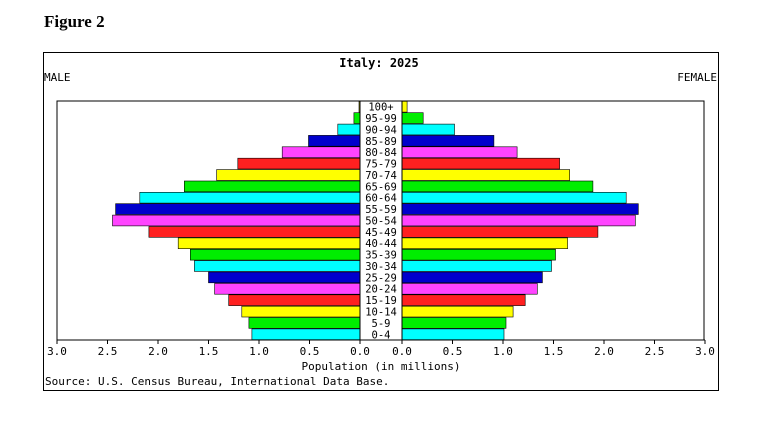 Image resolution: width=771 pixels, height=427 pixels. What do you see at coordinates (453, 351) in the screenshot?
I see `female-x-tick-label: 0.5` at bounding box center [453, 351].